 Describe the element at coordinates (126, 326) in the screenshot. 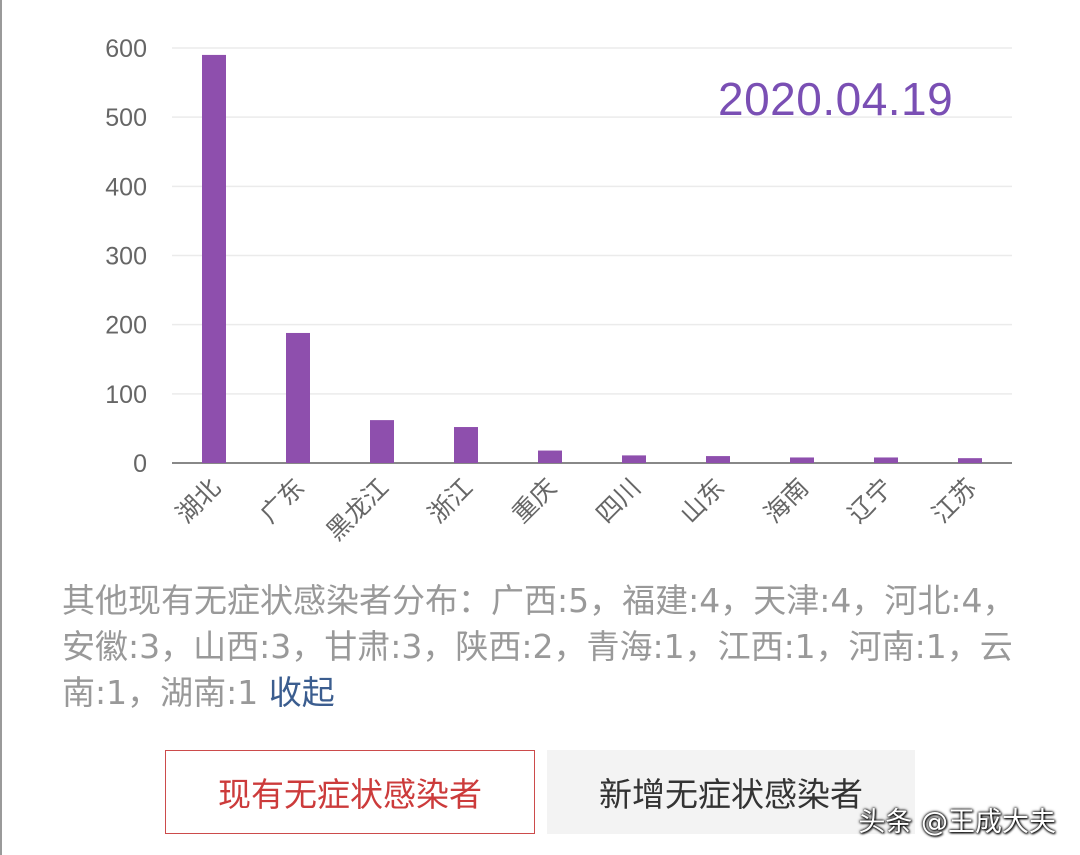

I see `y-tick-label: 200` at that location.